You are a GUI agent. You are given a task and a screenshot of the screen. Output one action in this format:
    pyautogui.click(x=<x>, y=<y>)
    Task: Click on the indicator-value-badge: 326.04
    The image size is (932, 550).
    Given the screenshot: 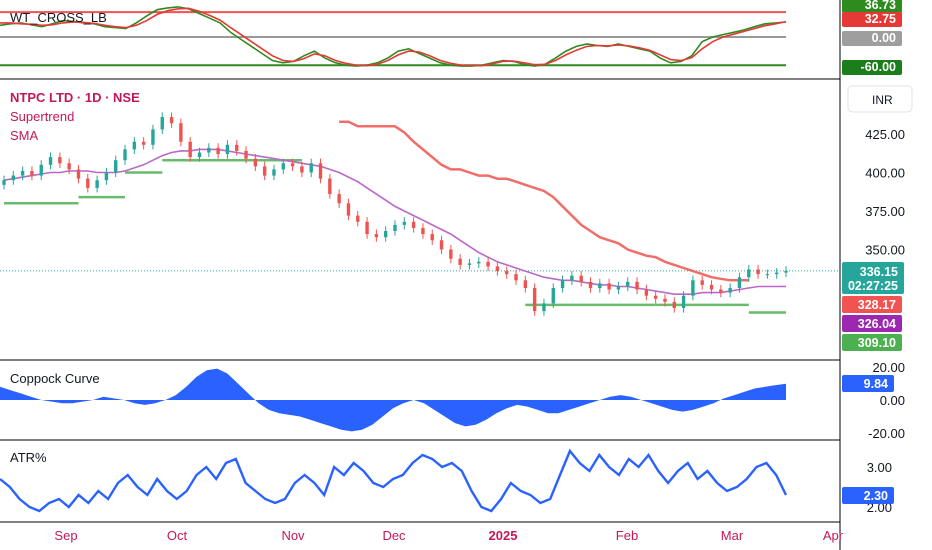 What is the action you would take?
    pyautogui.click(x=877, y=324)
    